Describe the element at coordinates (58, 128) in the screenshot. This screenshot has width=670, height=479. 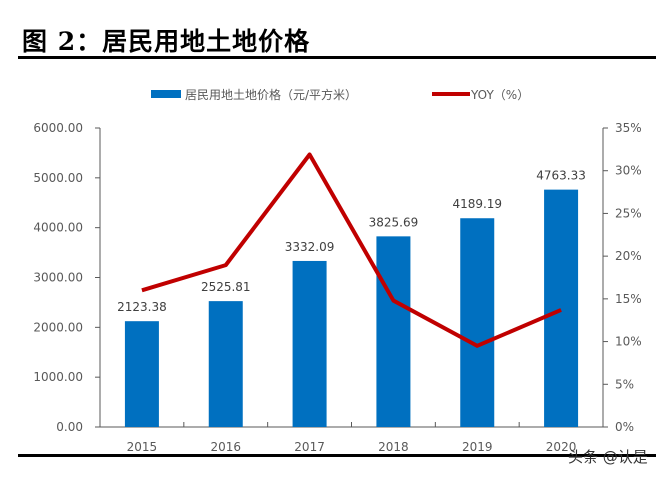
I see `left-tick-label: 6000.00` at that location.